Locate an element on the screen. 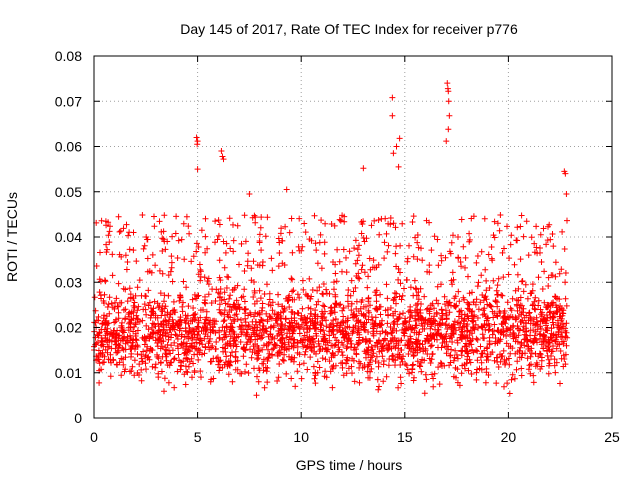 The width and height of the screenshot is (640, 480). y-tick-label: 0 is located at coordinates (78, 418).